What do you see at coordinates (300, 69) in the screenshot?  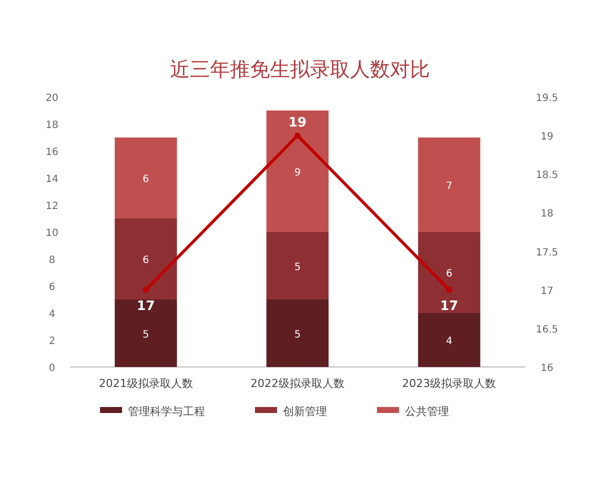 I see `chart-title: 近三年推免生拟录取人数对比` at bounding box center [300, 69].